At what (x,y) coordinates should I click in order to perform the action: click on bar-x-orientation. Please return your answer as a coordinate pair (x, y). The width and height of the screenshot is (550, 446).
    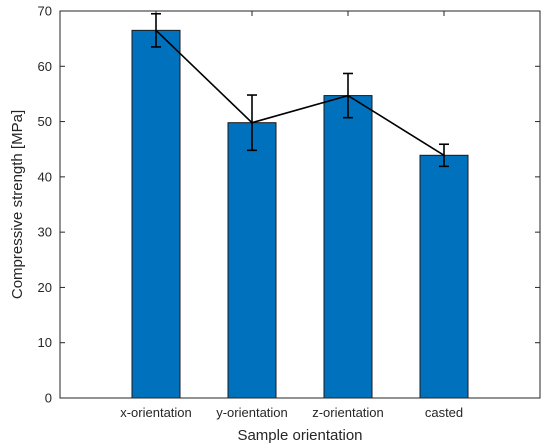
    Looking at the image, I should click on (156, 214).